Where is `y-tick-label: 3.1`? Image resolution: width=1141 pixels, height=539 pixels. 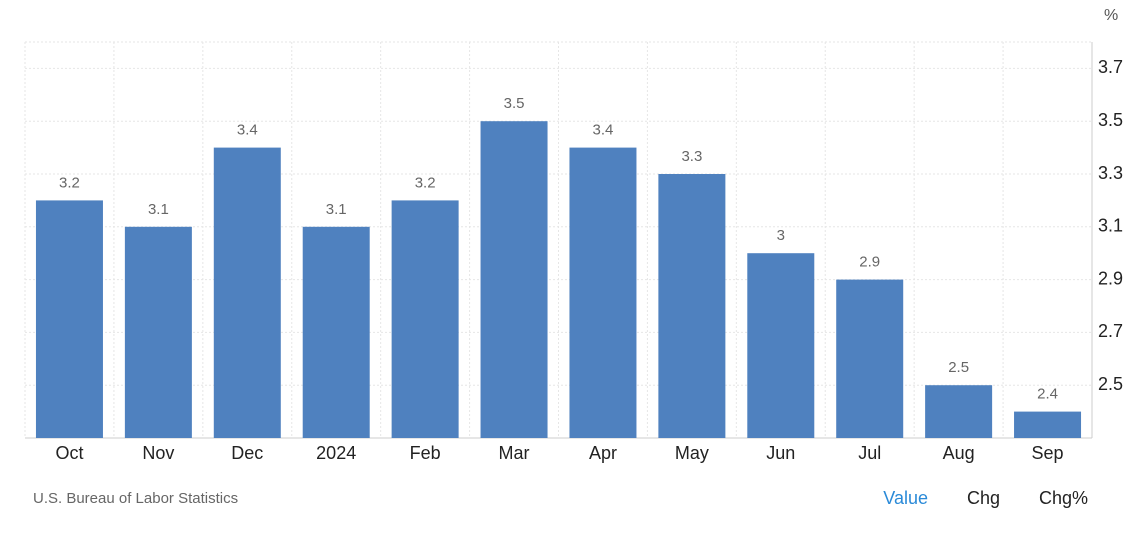
y-tick-label: 3.1 is located at coordinates (1110, 226).